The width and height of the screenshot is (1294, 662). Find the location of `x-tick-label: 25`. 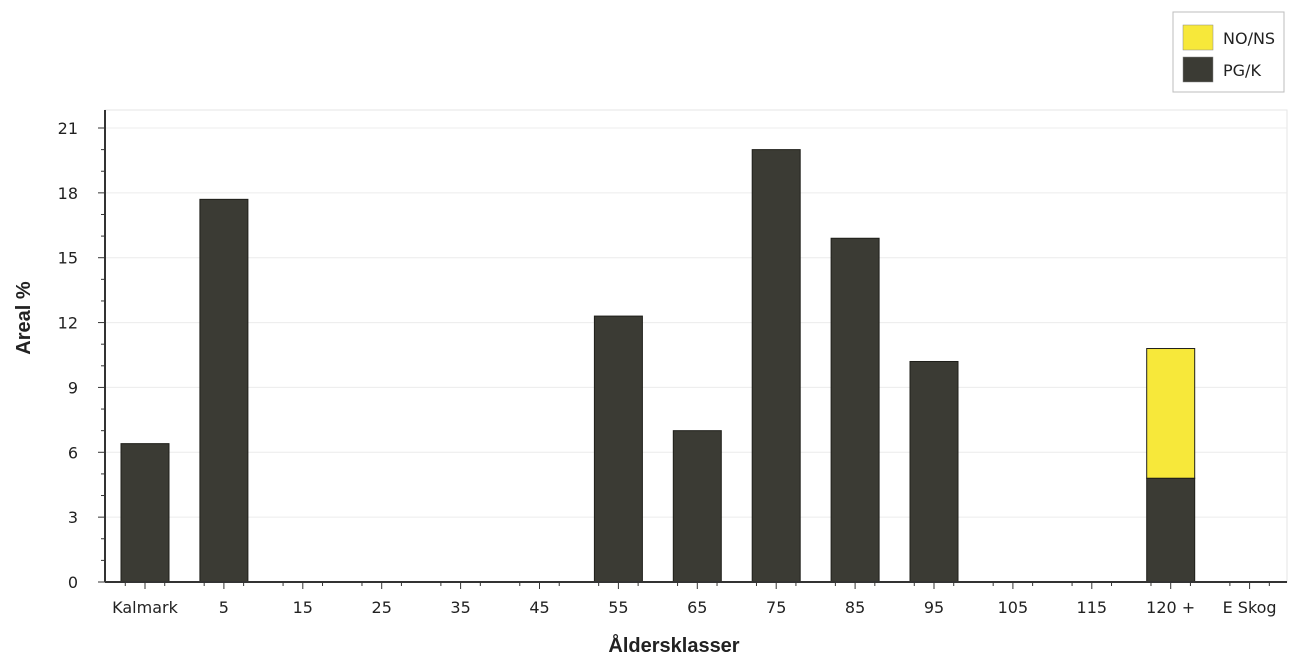

x-tick-label: 25 is located at coordinates (382, 607).